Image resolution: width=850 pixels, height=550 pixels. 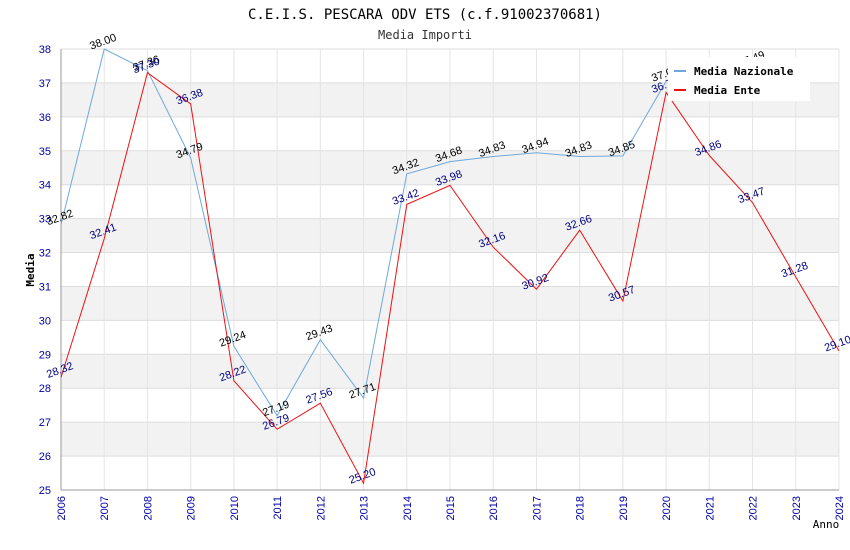 I want to click on y-tick-label: 30, so click(x=45, y=321).